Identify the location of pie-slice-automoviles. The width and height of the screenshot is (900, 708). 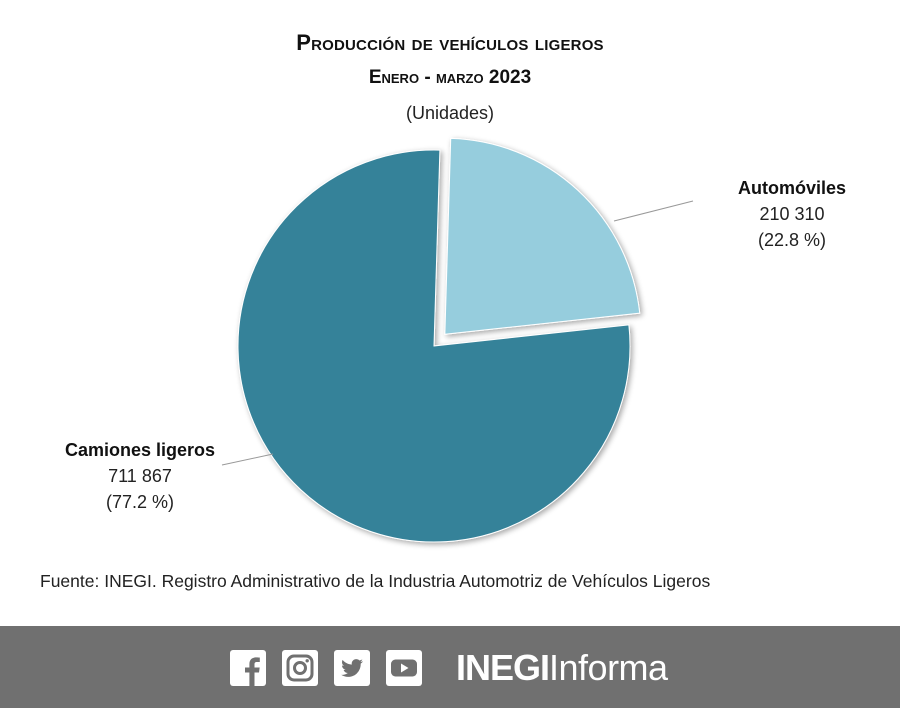
(542, 236).